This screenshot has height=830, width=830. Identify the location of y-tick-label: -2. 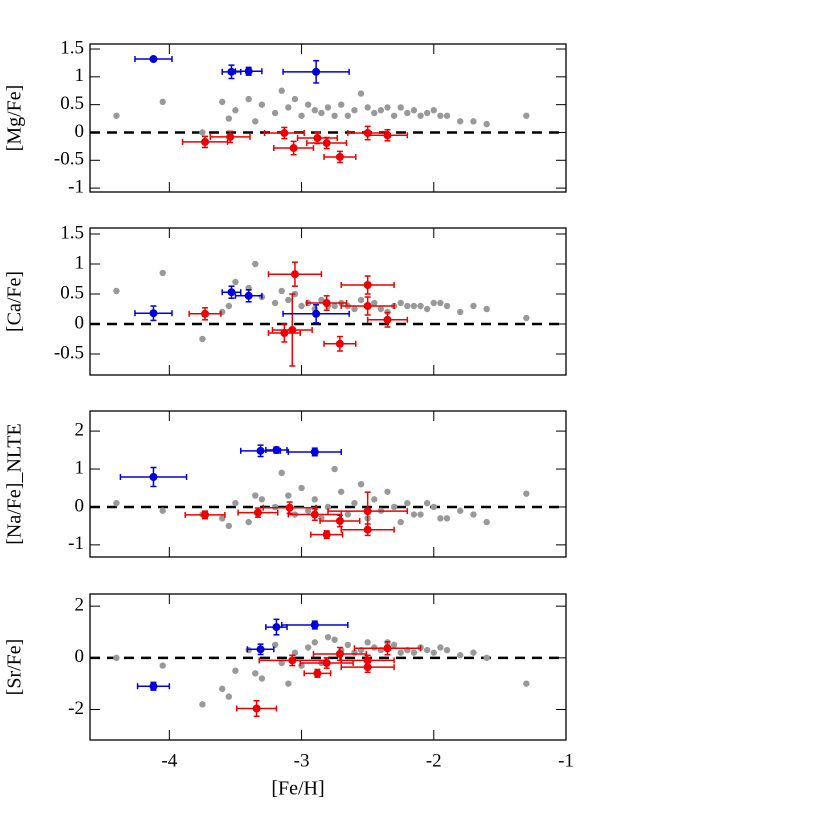
(76, 708).